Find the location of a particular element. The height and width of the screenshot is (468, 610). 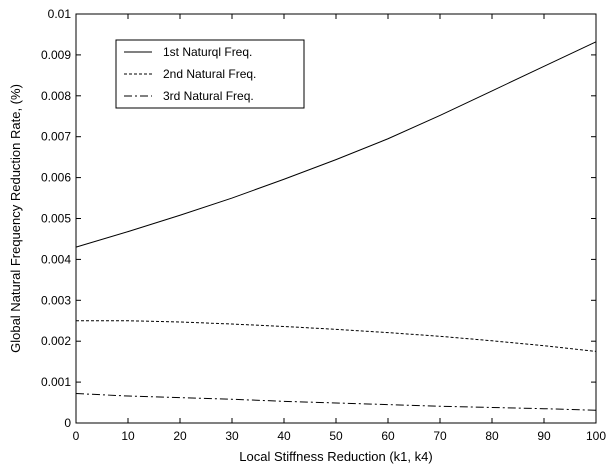

y-tick-label: 0.005 is located at coordinates (56, 219).